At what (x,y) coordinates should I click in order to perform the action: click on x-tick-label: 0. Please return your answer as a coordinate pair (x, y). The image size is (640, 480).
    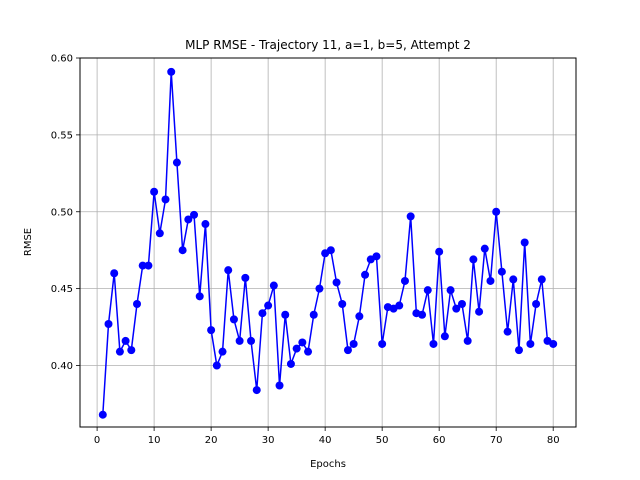
    Looking at the image, I should click on (97, 440).